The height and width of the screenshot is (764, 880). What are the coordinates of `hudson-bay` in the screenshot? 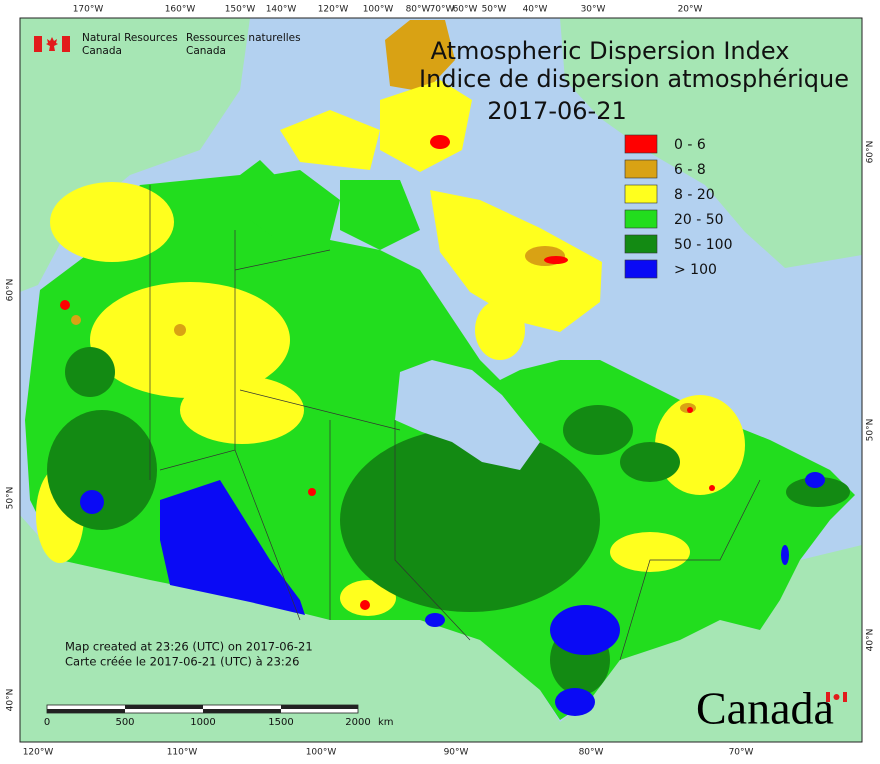 It's located at (467, 415).